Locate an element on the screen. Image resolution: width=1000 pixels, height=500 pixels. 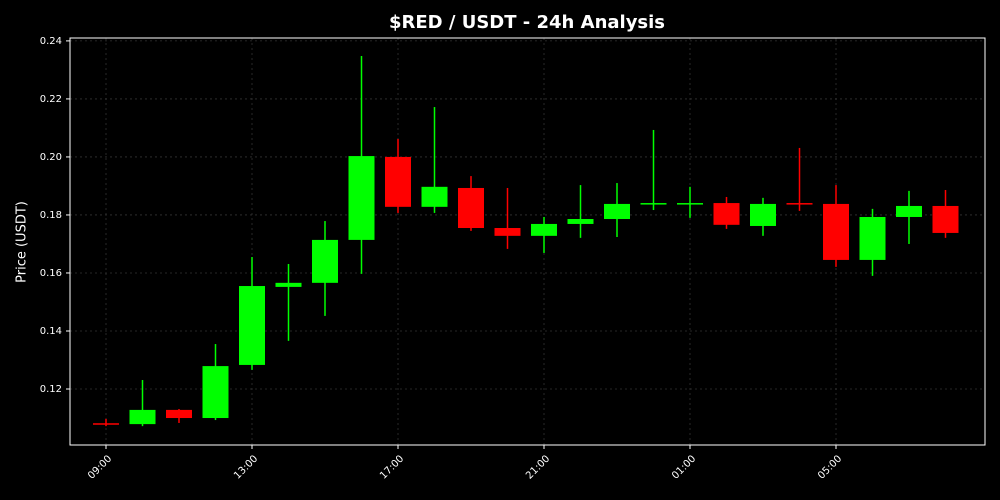
y-tick-label: 0.20 is located at coordinates (51, 157).